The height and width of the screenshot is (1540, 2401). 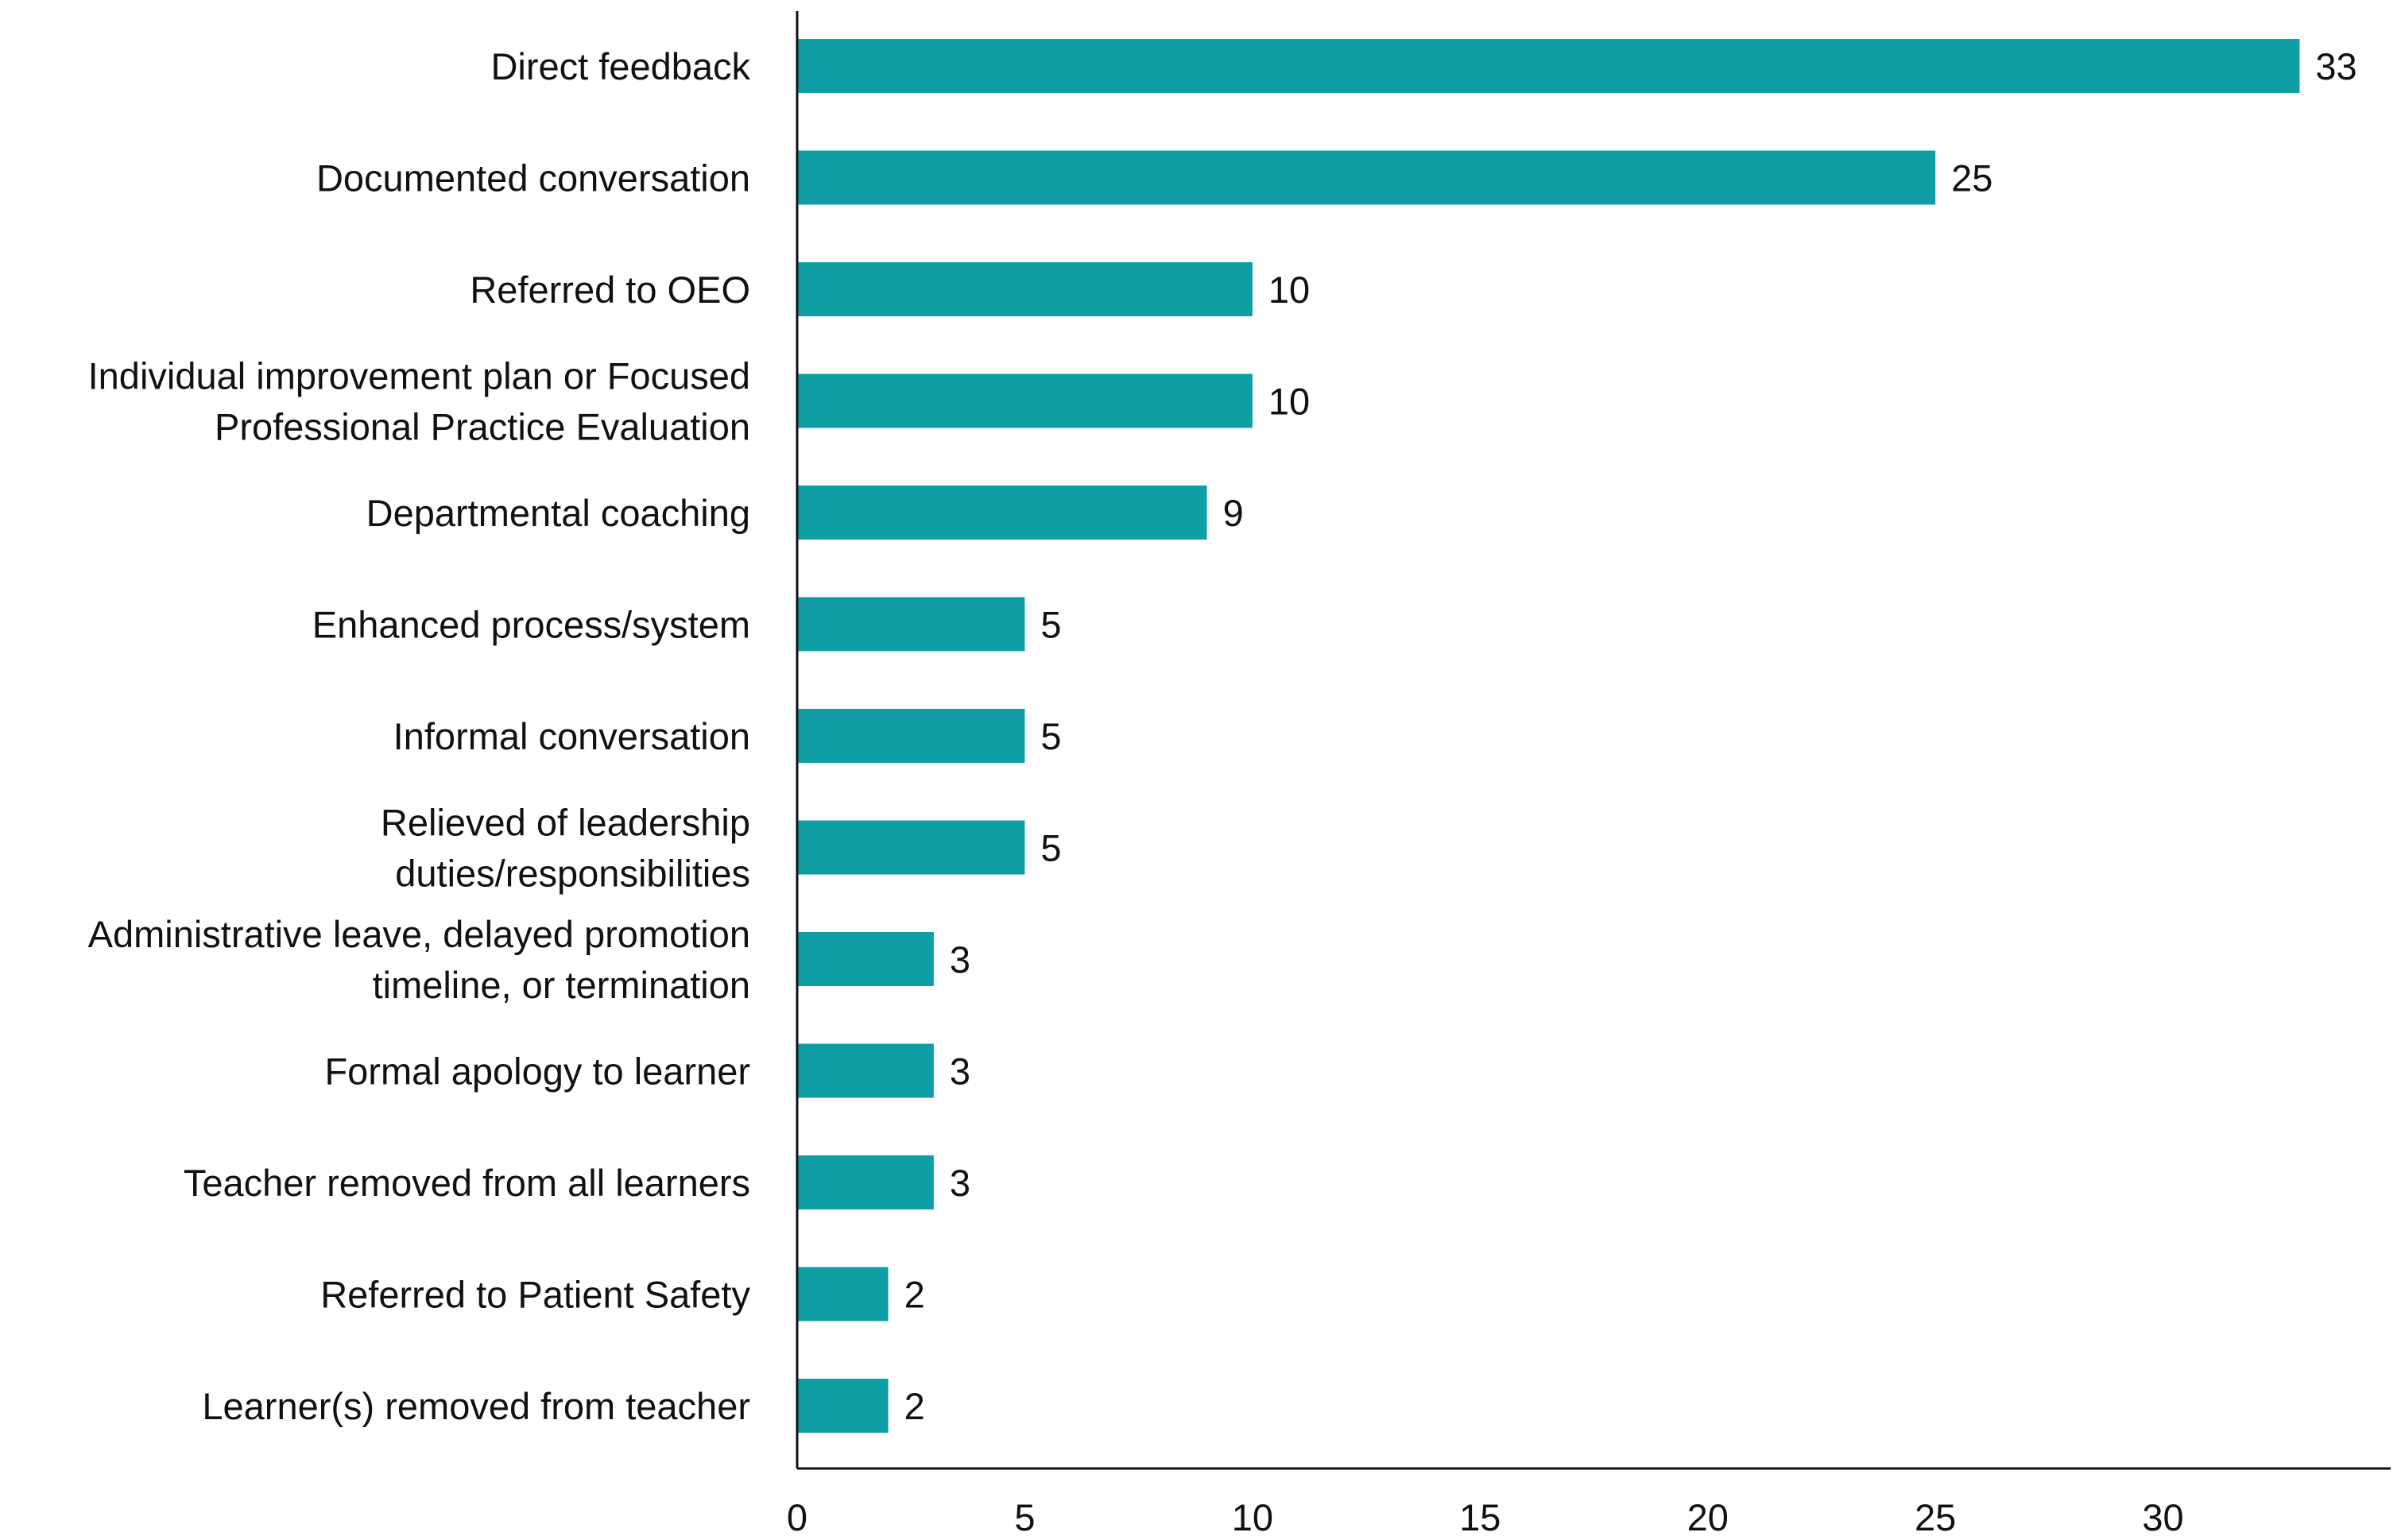 I want to click on category-label: Learner(s) removed from teacher, so click(x=476, y=1406).